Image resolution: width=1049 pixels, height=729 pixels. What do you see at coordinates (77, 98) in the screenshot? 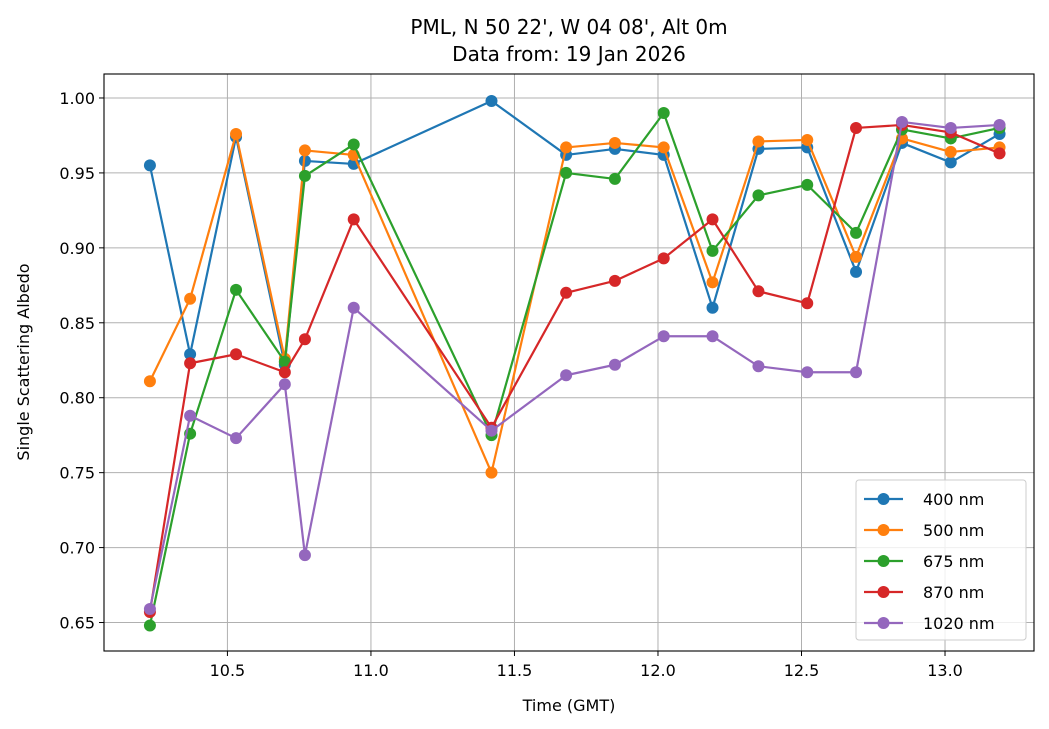
I see `y-tick-label: 1.00` at bounding box center [77, 98].